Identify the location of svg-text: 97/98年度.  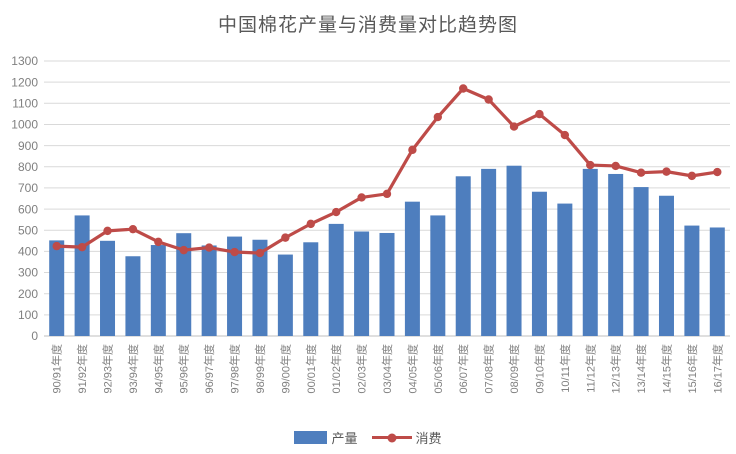
(235, 369).